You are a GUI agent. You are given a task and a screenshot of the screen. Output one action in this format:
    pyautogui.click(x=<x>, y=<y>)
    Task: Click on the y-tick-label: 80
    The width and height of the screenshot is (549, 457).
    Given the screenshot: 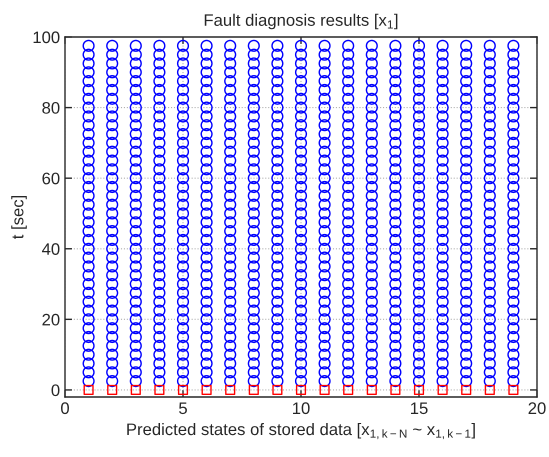 What is the action you would take?
    pyautogui.click(x=51, y=108)
    